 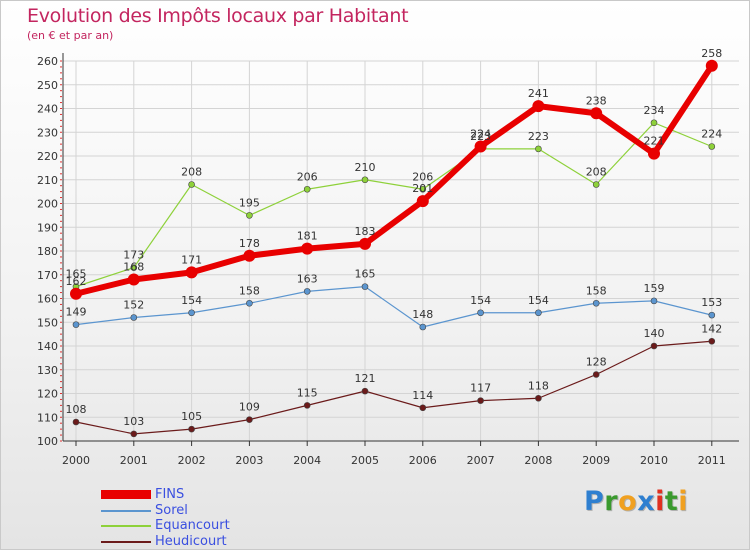 What do you see at coordinates (654, 460) in the screenshot?
I see `x-tick-label: 2010` at bounding box center [654, 460].